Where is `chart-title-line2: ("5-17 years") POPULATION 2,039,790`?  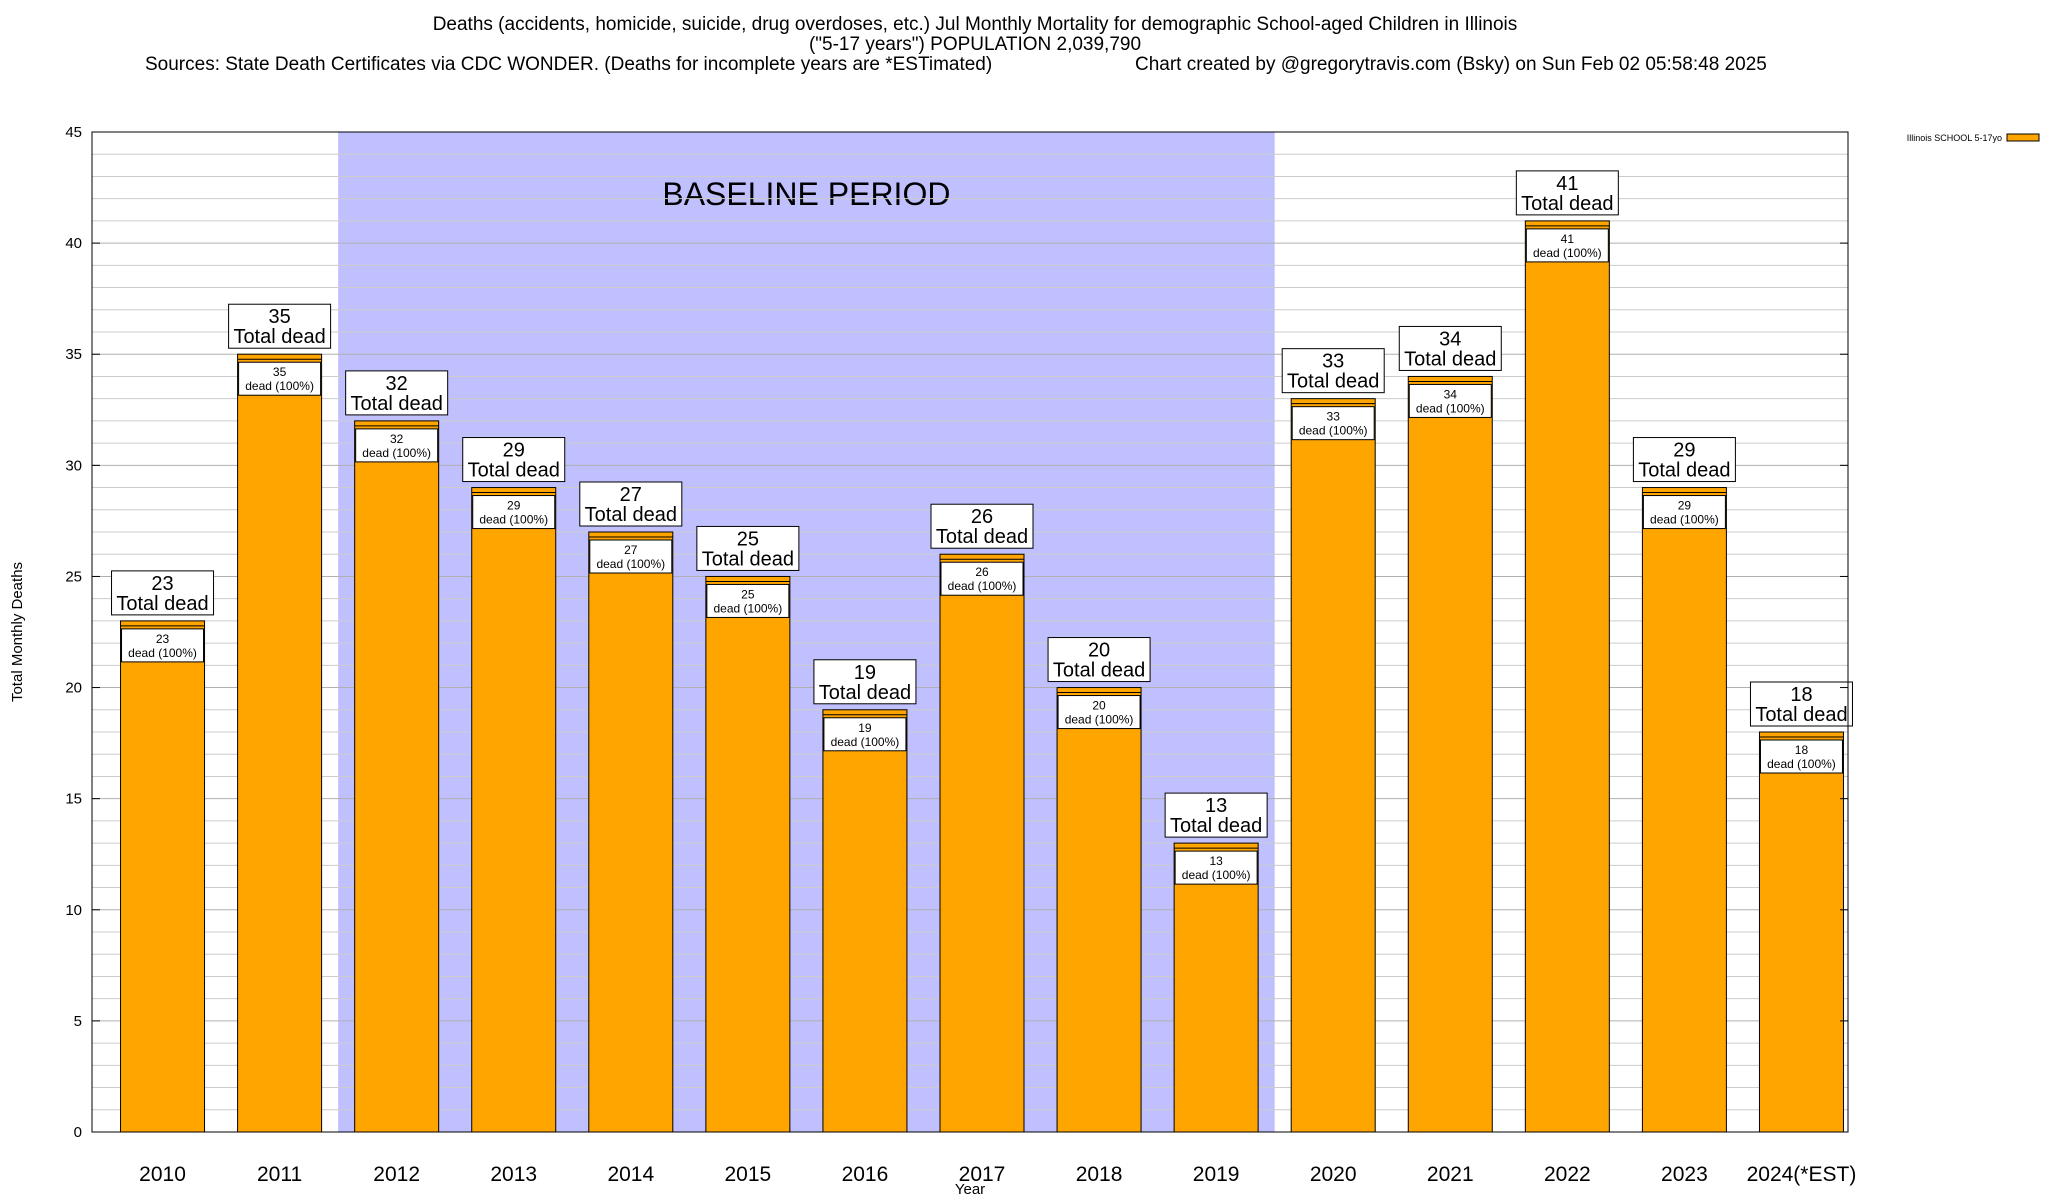 chart-title-line2: ("5-17 years") POPULATION 2,039,790 is located at coordinates (975, 44).